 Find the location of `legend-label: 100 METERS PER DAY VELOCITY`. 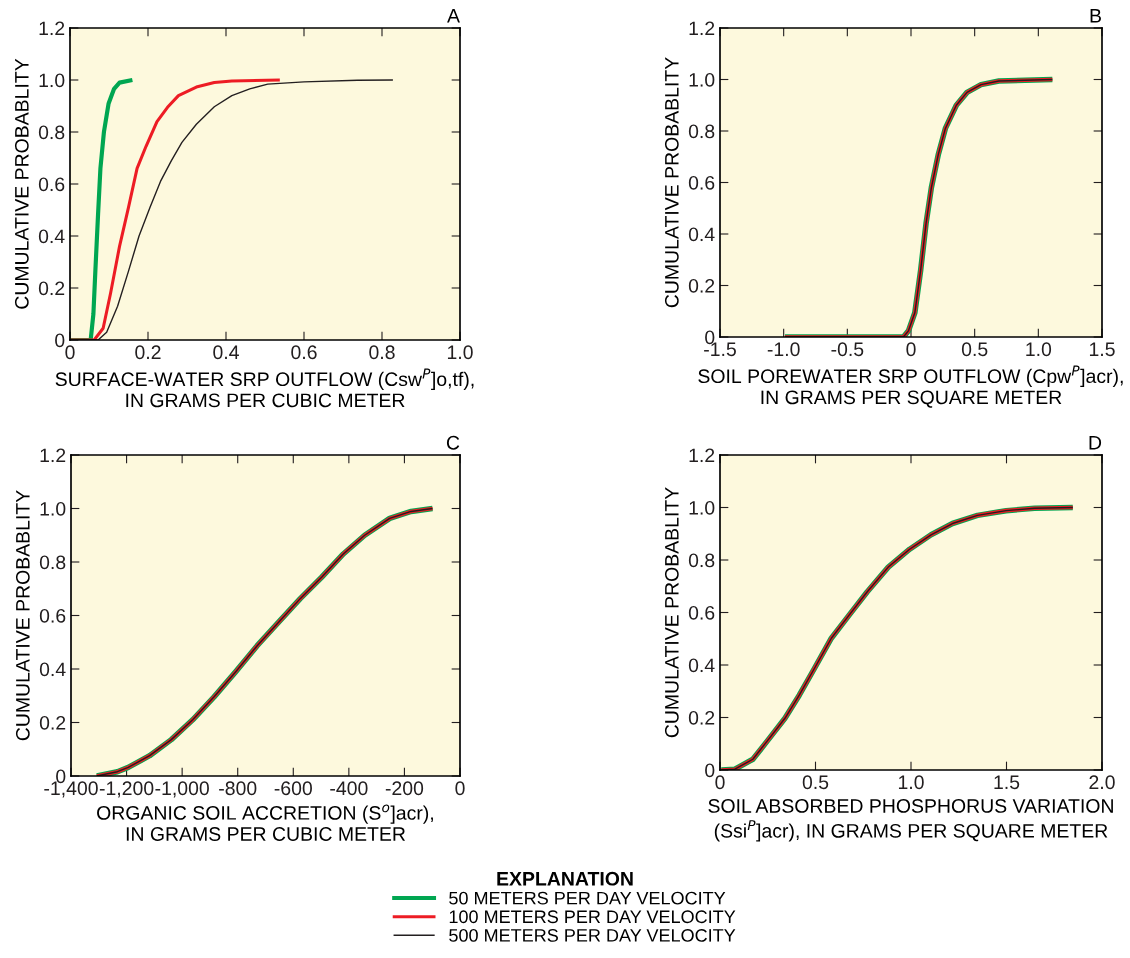

legend-label: 100 METERS PER DAY VELOCITY is located at coordinates (592, 917).